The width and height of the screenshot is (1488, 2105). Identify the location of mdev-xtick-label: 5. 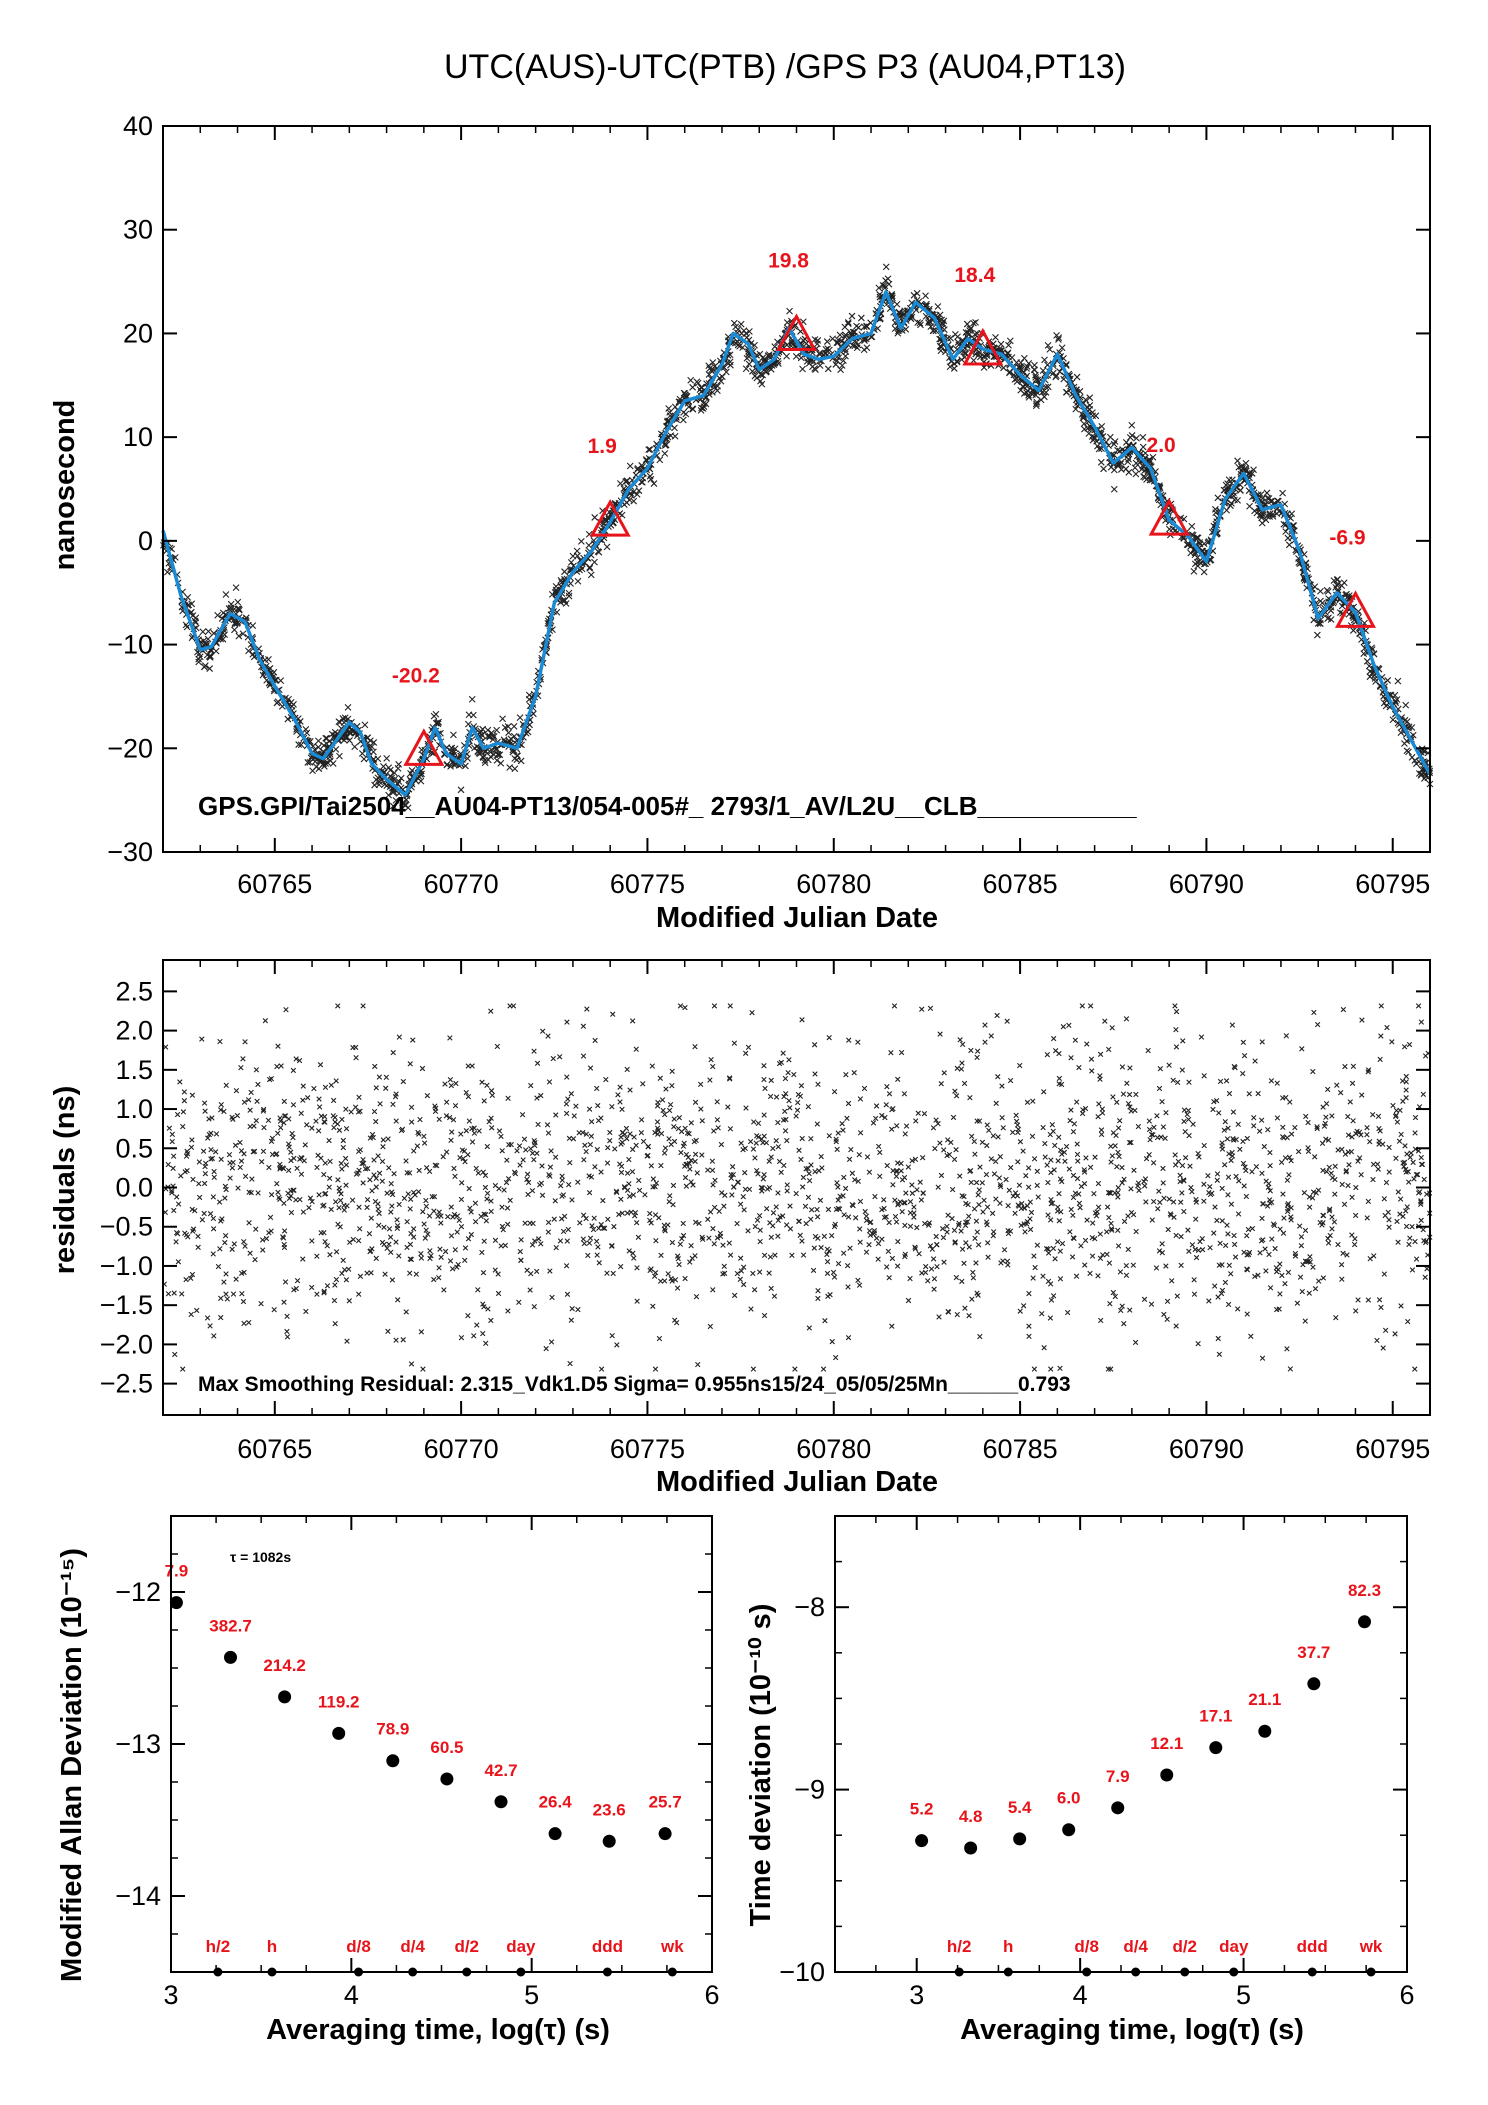
(531, 1995).